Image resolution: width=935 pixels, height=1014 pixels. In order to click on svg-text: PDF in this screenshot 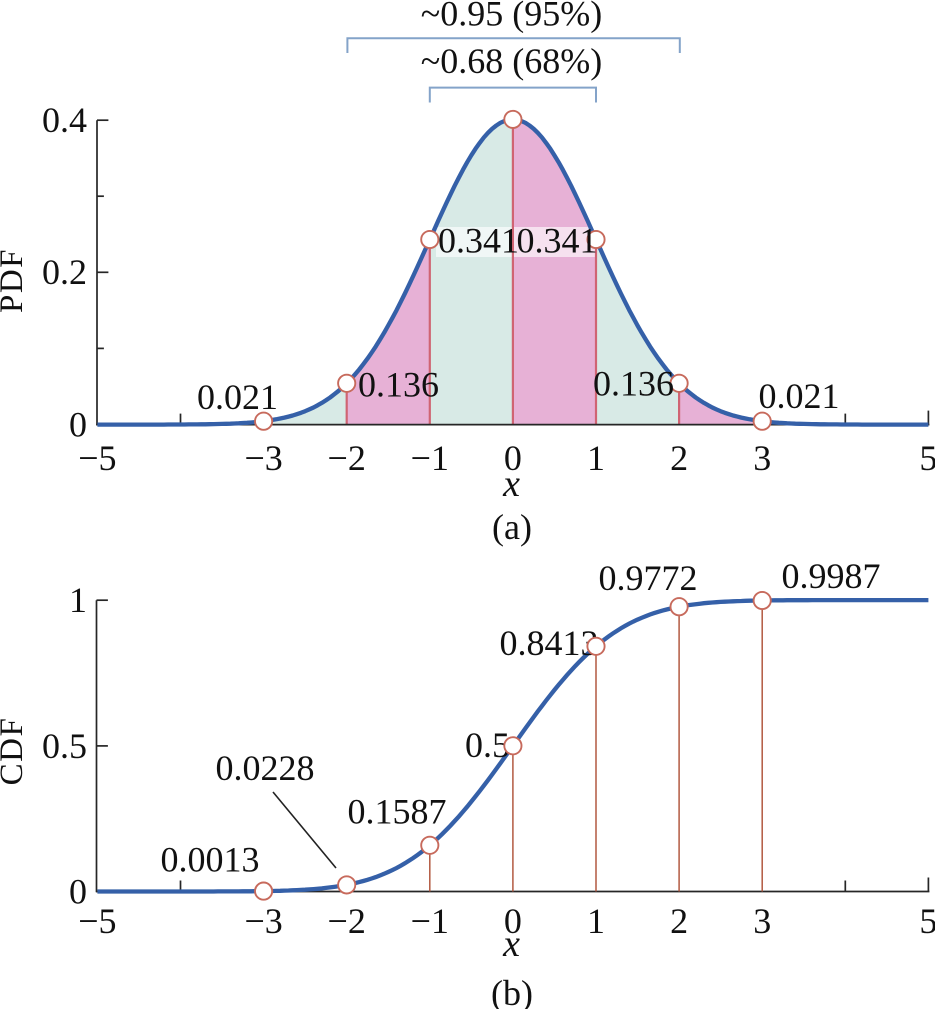, I will do `click(15, 280)`.